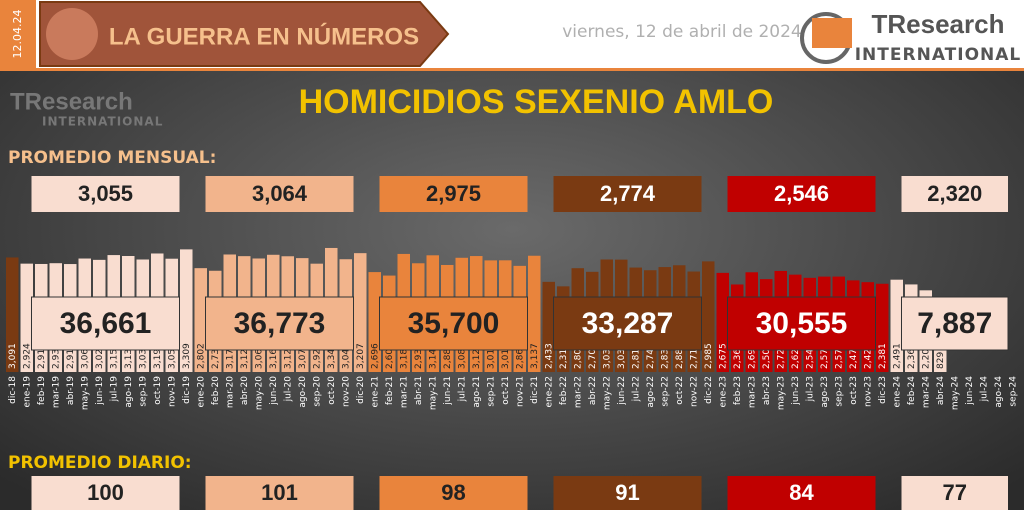 The image size is (1024, 510). Describe the element at coordinates (245, 356) in the screenshot. I see `value-label: 3,126` at that location.